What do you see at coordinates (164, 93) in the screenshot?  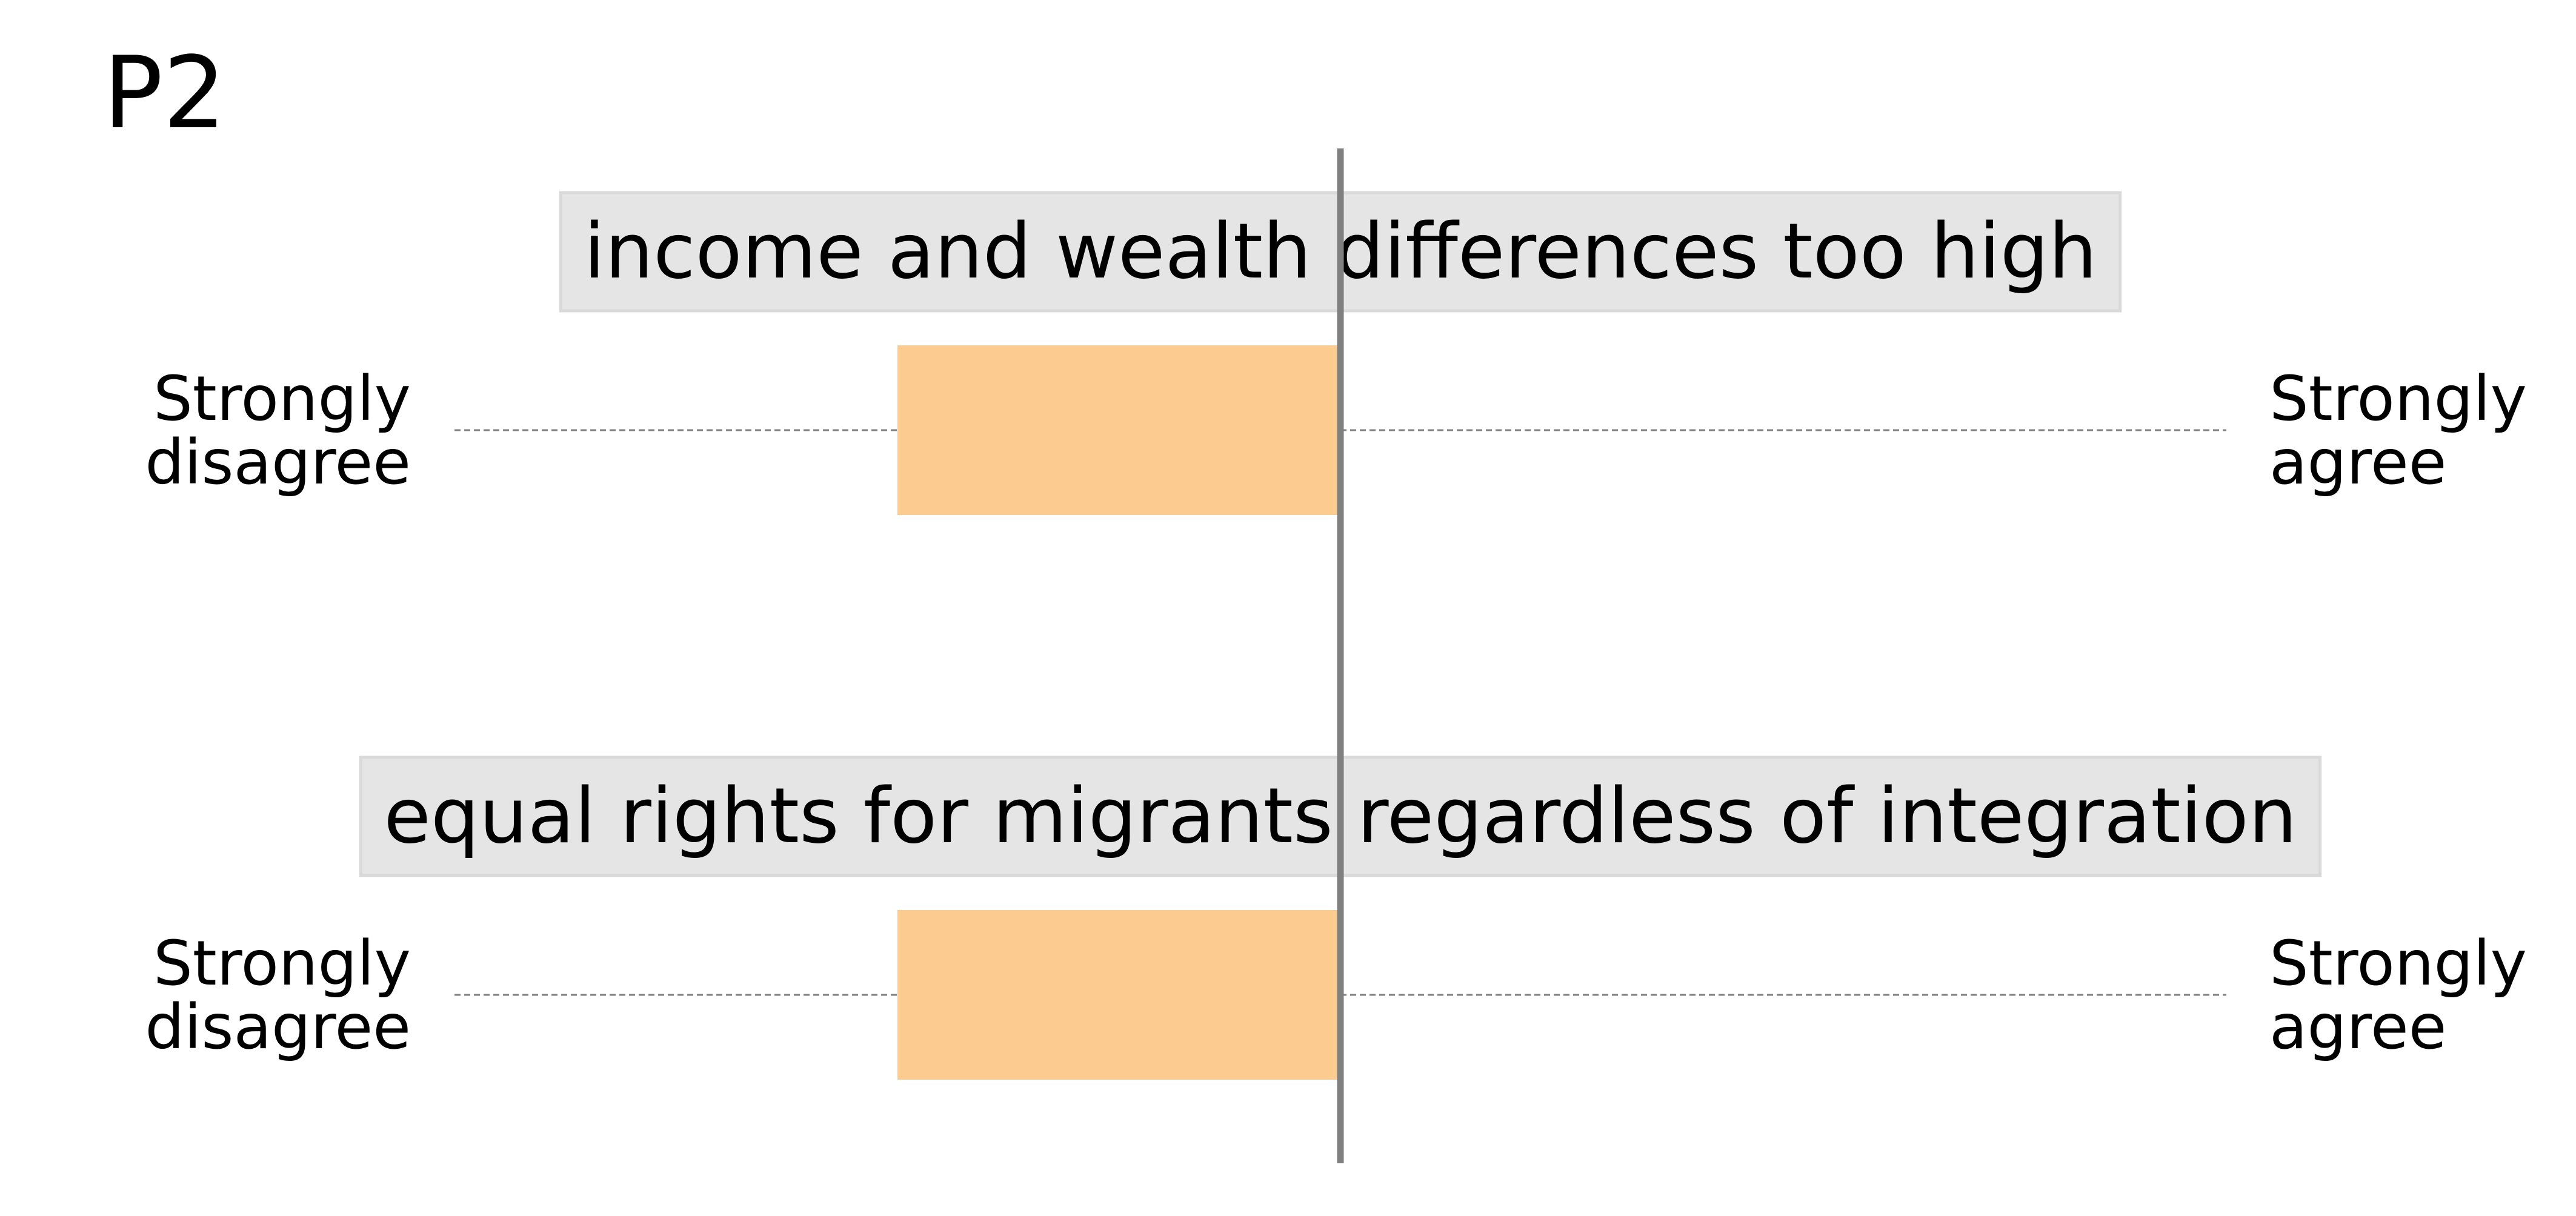 I see `panel-label: P2` at bounding box center [164, 93].